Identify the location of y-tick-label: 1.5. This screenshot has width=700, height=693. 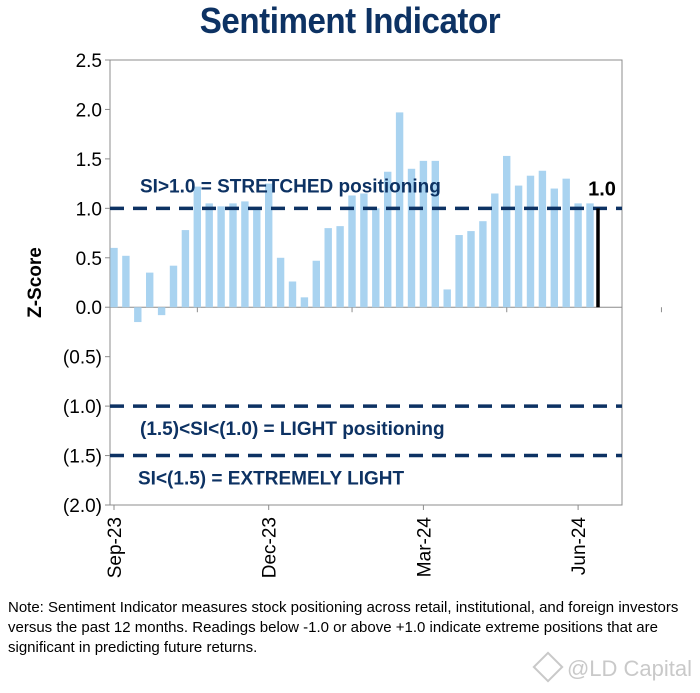
(89, 160).